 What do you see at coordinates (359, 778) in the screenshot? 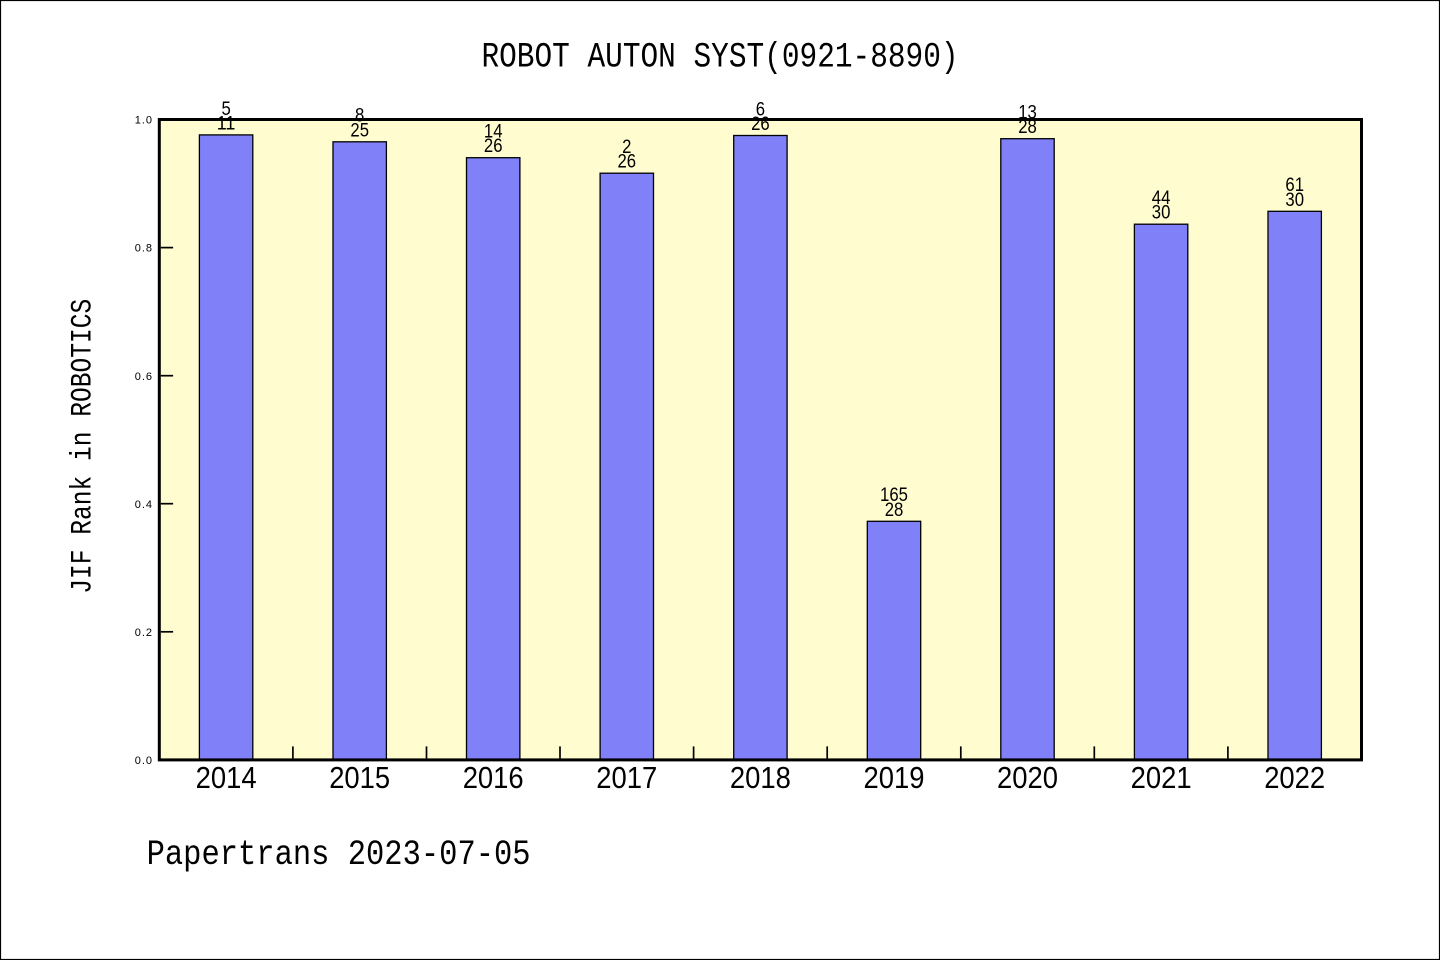
I see `svg-text: 2015` at bounding box center [359, 778].